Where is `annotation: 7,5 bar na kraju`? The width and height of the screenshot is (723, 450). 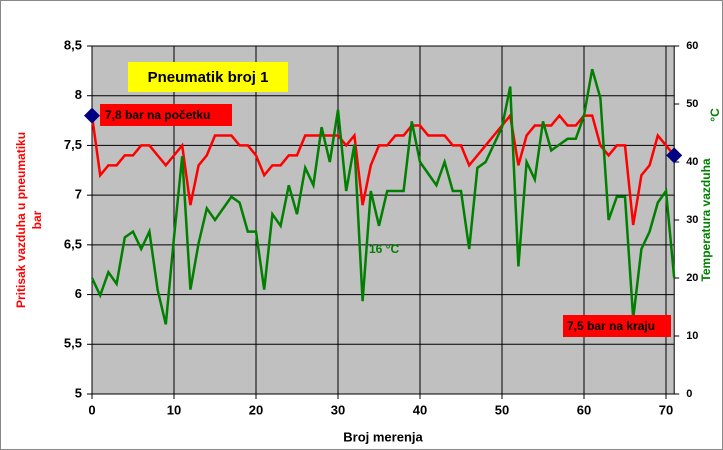 annotation: 7,5 bar na kraju is located at coordinates (611, 326).